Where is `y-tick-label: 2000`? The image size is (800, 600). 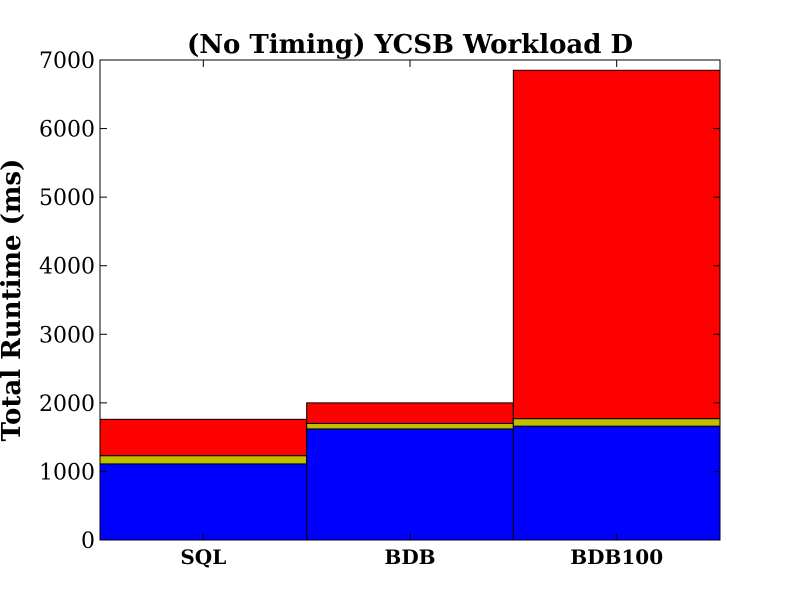
y-tick-label: 2000 is located at coordinates (67, 404).